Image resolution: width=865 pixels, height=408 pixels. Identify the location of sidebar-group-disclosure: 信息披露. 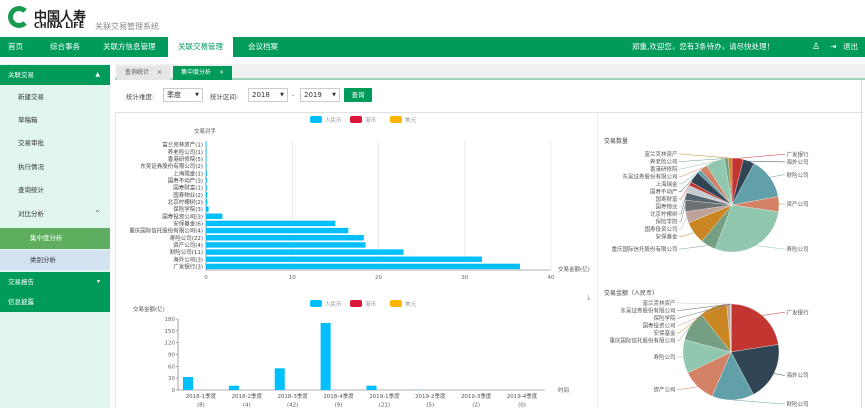
(55, 302).